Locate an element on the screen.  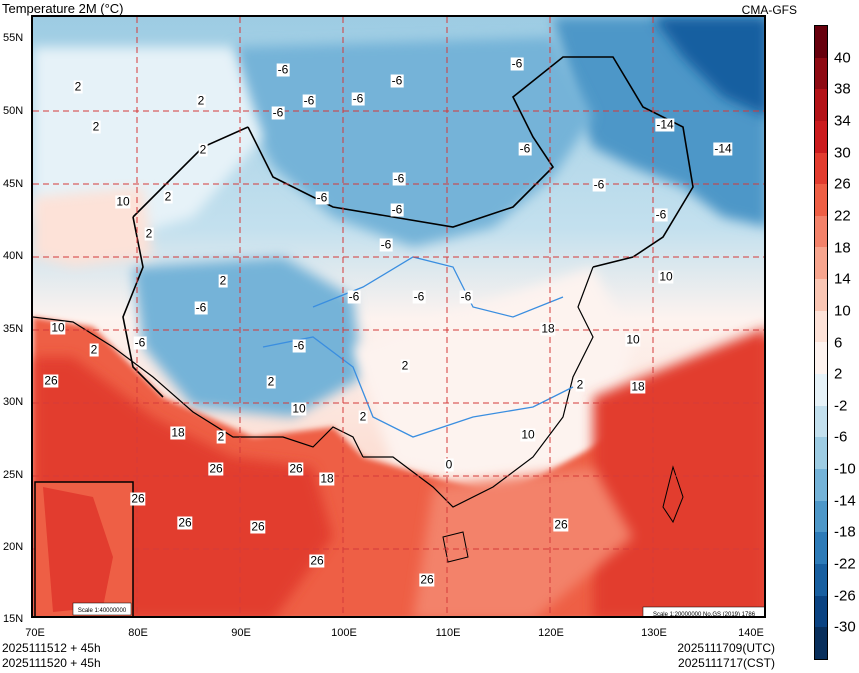
chart-title: Temperature 2M (°C) is located at coordinates (63, 8).